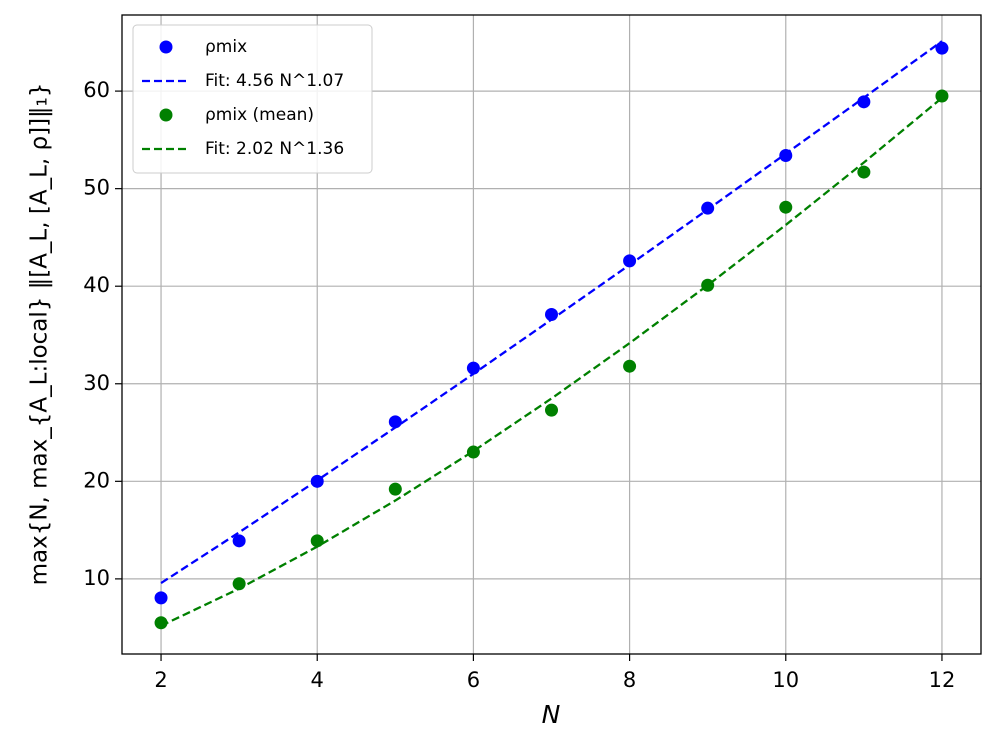 The image size is (996, 746). I want to click on x-tick-label: 4, so click(317, 680).